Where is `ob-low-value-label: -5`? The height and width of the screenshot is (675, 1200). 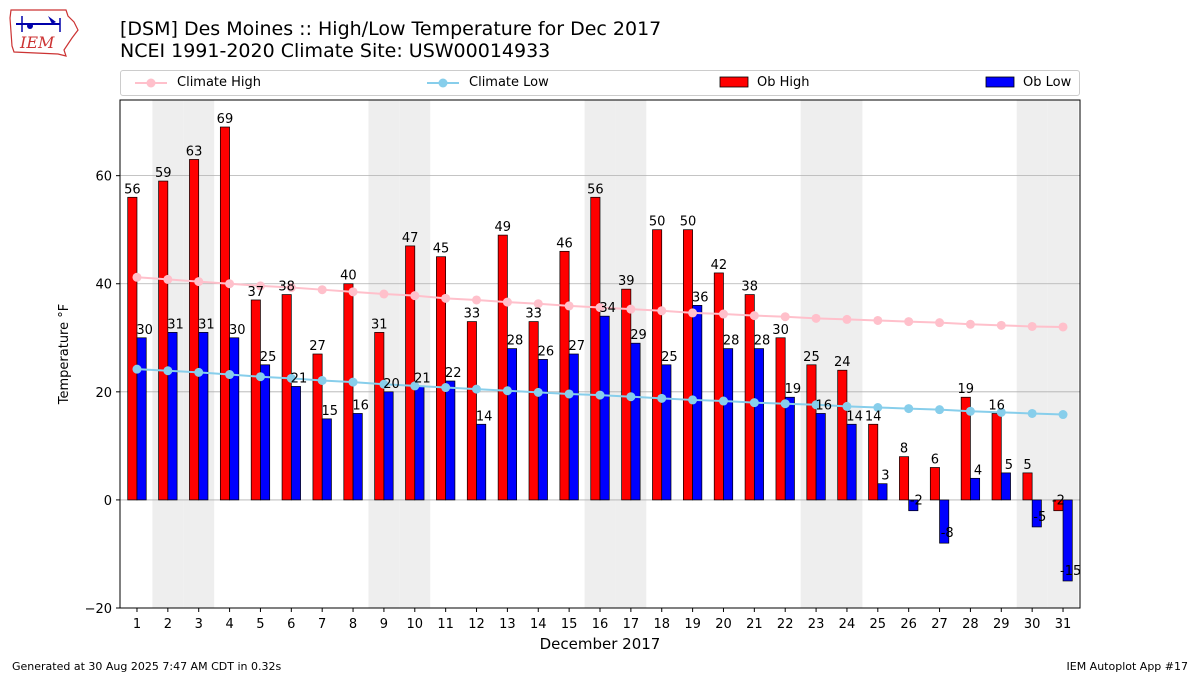
ob-low-value-label: -5 is located at coordinates (1039, 517).